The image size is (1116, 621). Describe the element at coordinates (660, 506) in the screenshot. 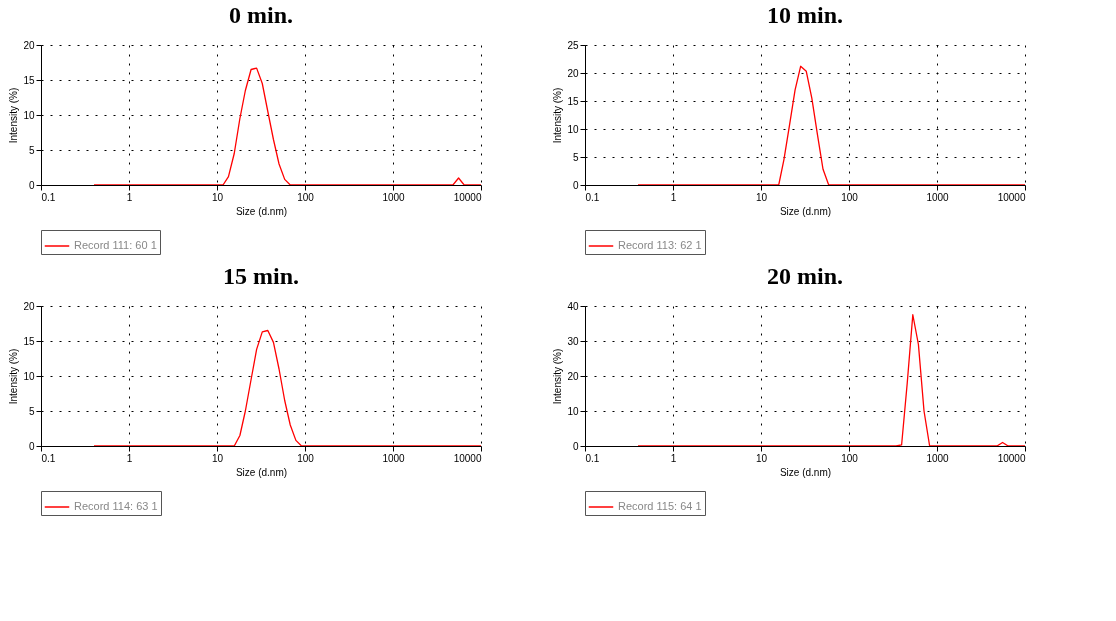

I see `legend-label: Record 115: 64 1` at that location.